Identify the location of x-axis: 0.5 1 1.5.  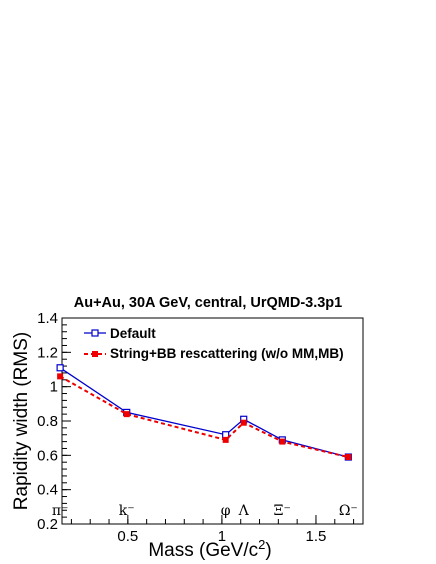
(212, 530).